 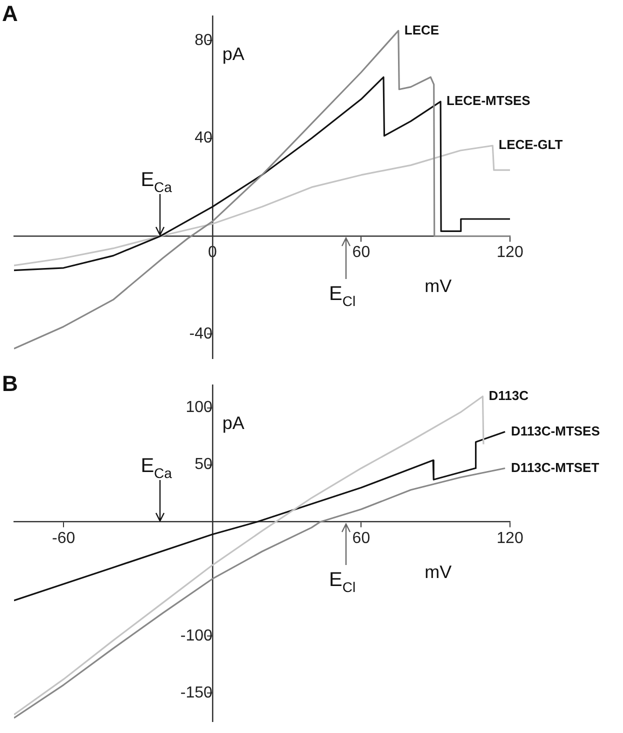 What do you see at coordinates (10, 13) in the screenshot?
I see `chart-title: A` at bounding box center [10, 13].